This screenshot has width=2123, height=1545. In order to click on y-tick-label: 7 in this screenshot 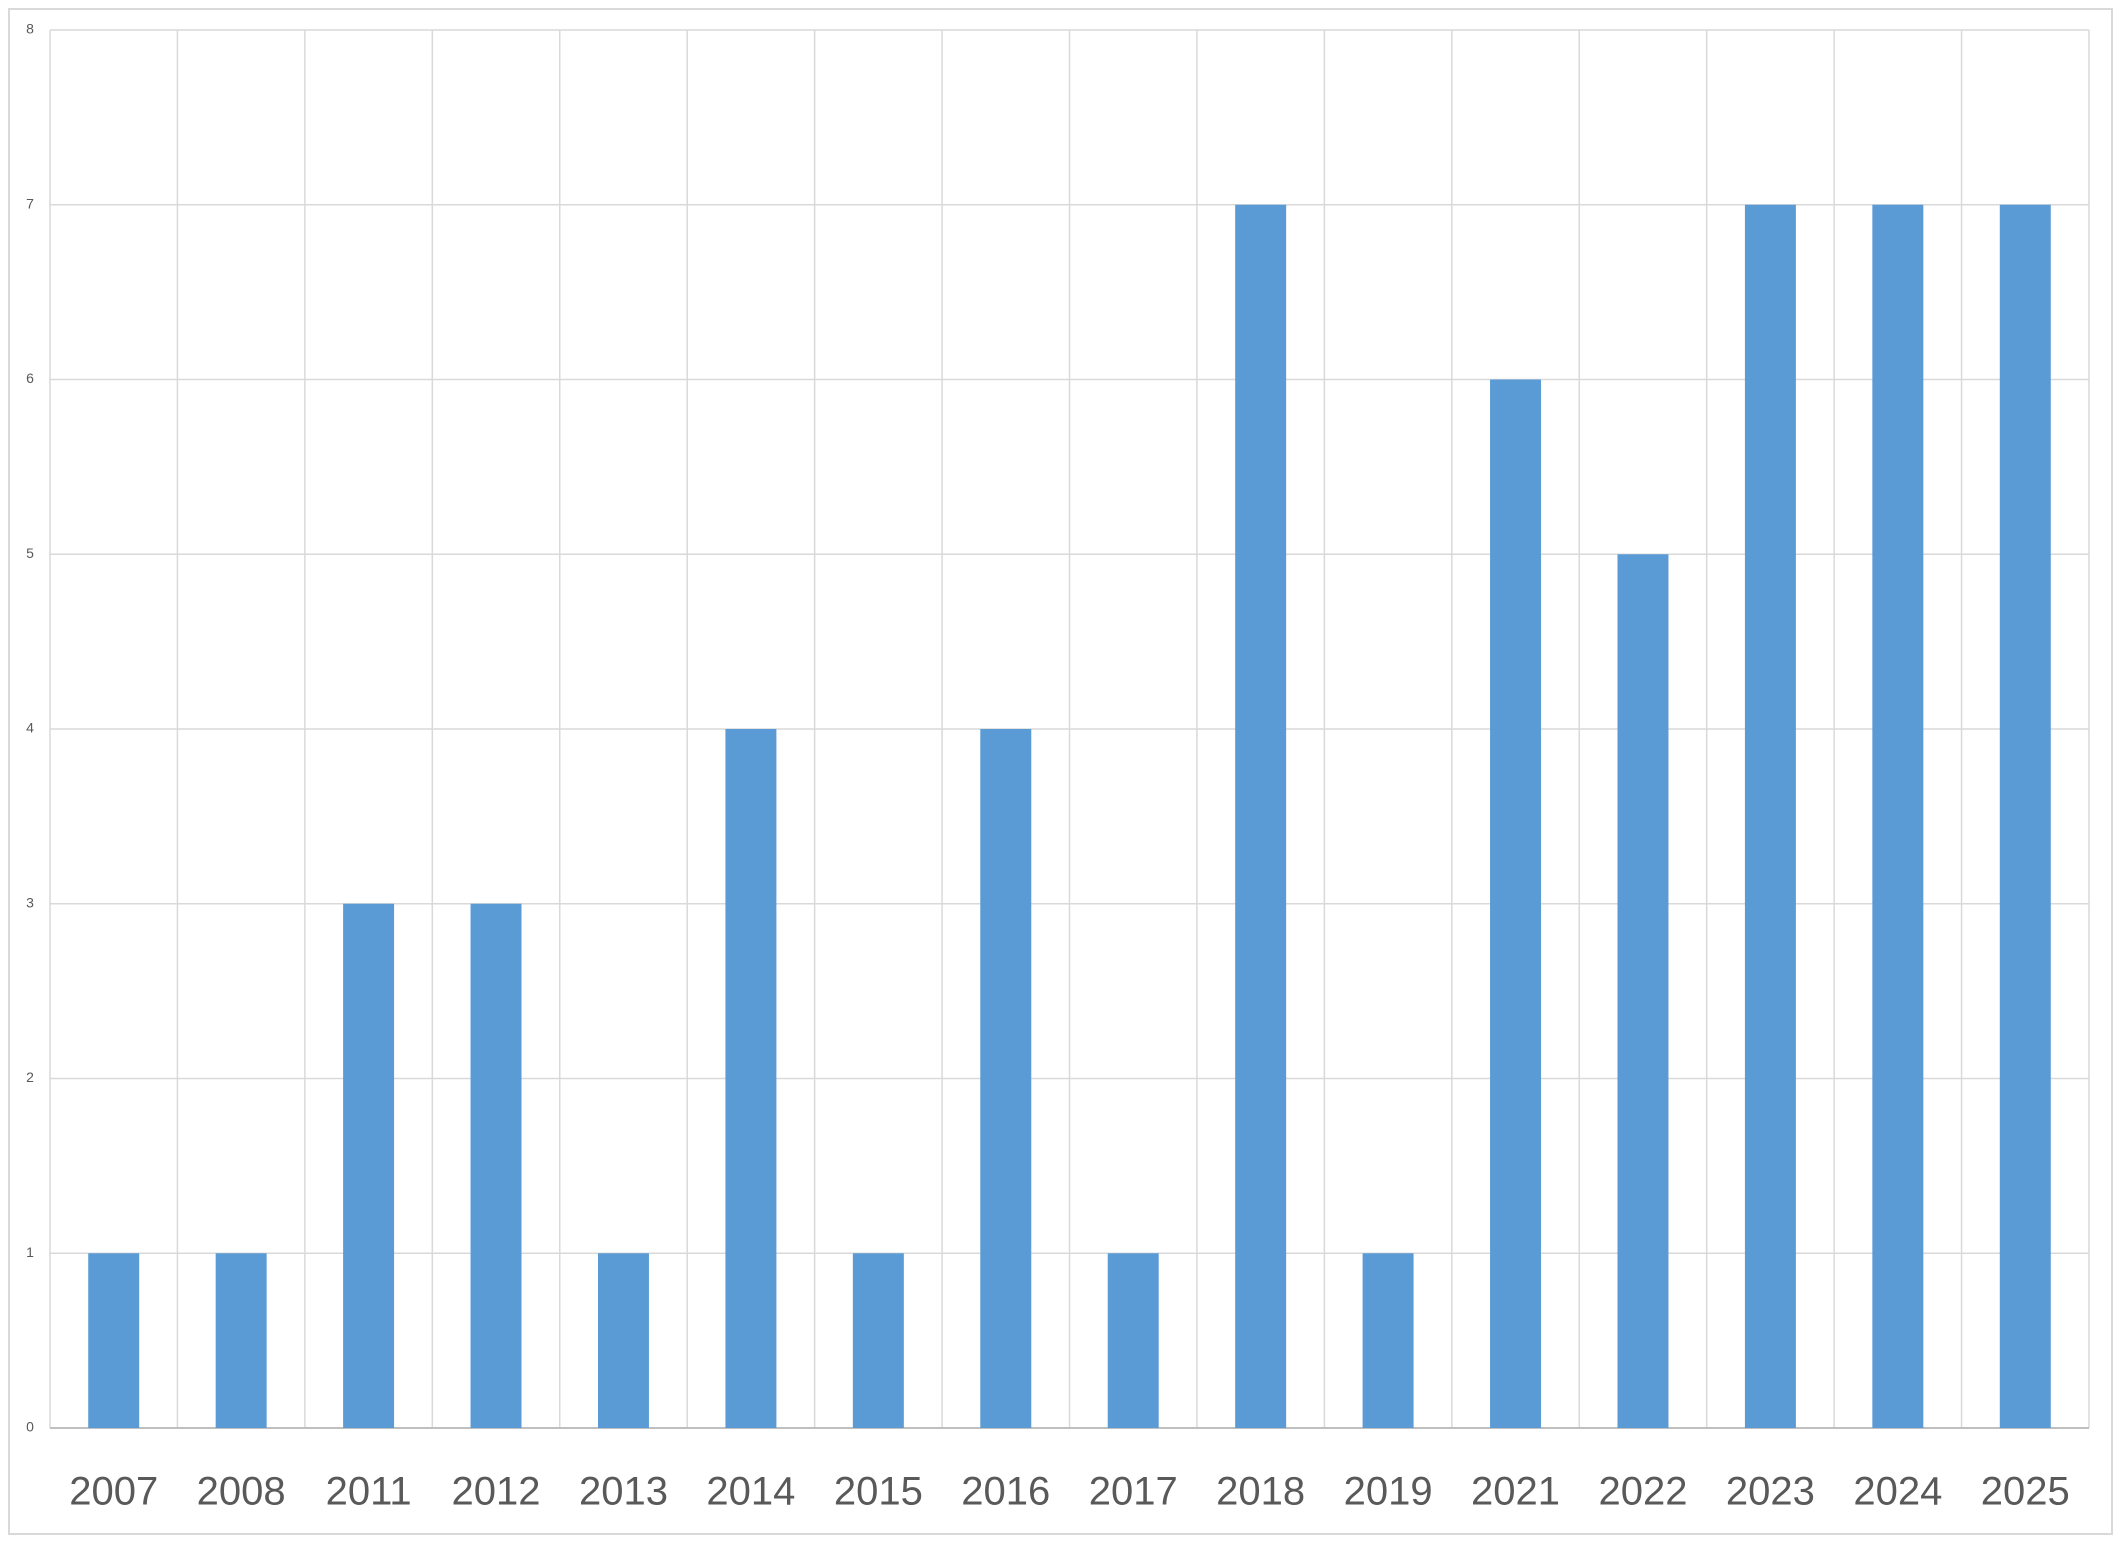, I will do `click(30, 203)`.